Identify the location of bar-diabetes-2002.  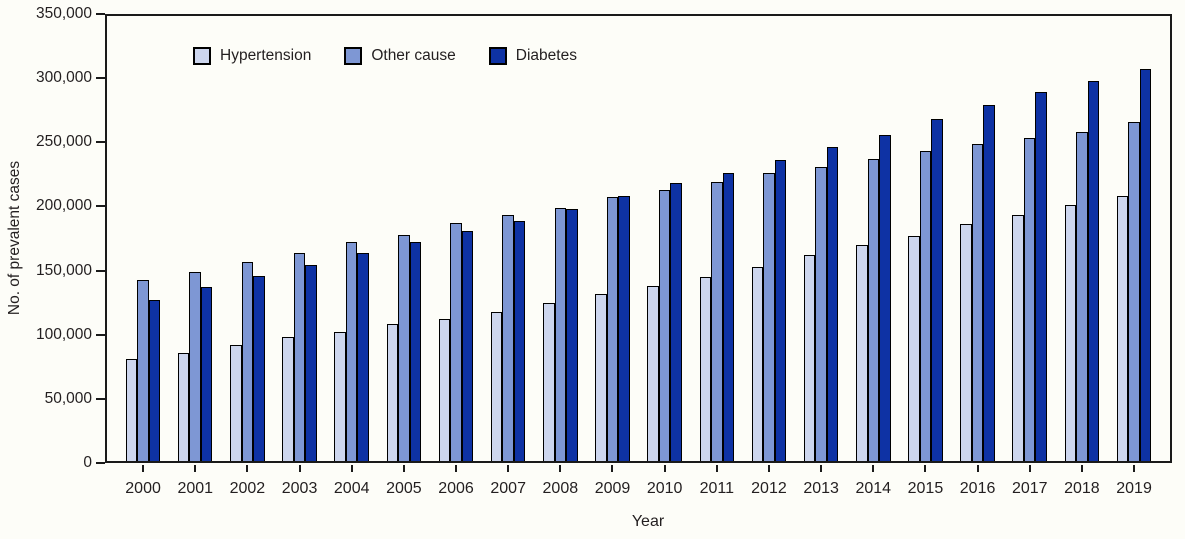
(259, 369).